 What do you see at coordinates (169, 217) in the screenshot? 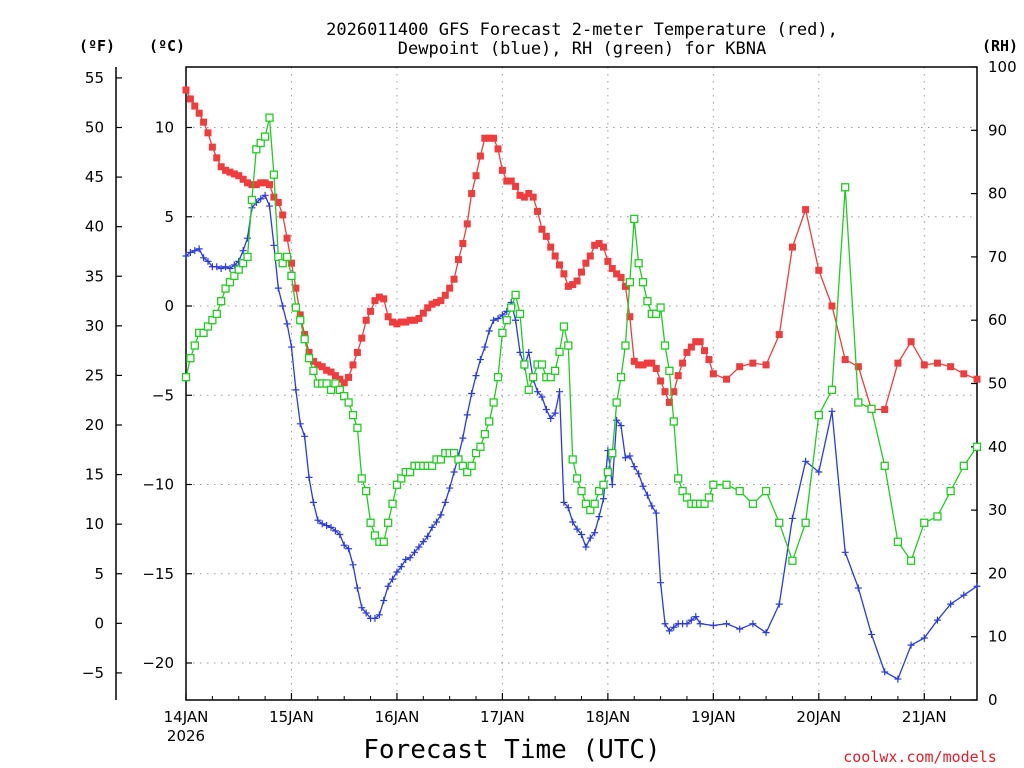
I see `celsius-tick-label: 5` at bounding box center [169, 217].